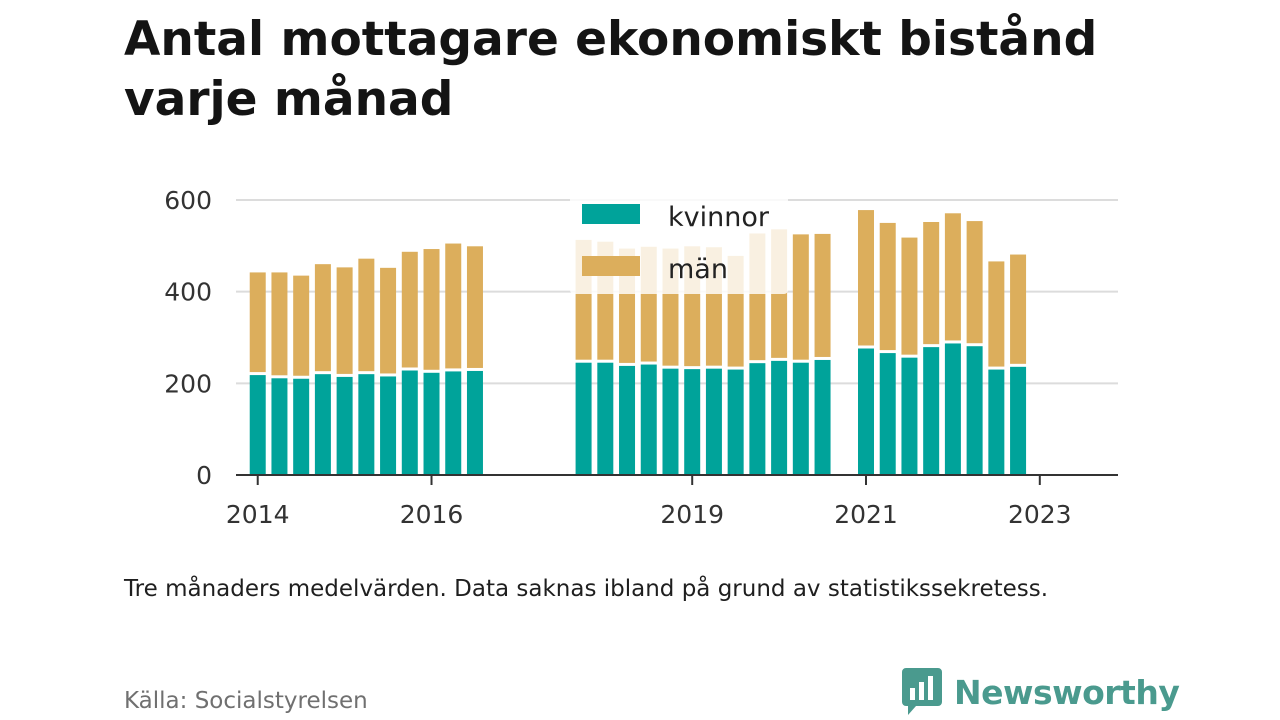  What do you see at coordinates (188, 200) in the screenshot?
I see `y-tick-label: 600` at bounding box center [188, 200].